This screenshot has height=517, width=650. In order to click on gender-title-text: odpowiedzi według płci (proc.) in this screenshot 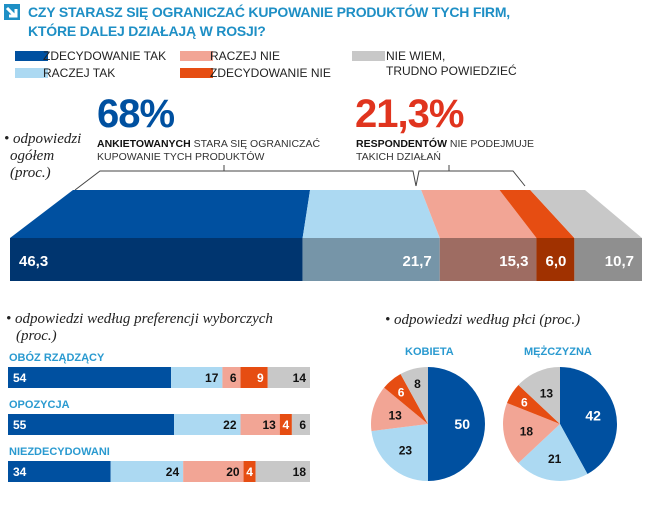, I will do `click(487, 320)`.